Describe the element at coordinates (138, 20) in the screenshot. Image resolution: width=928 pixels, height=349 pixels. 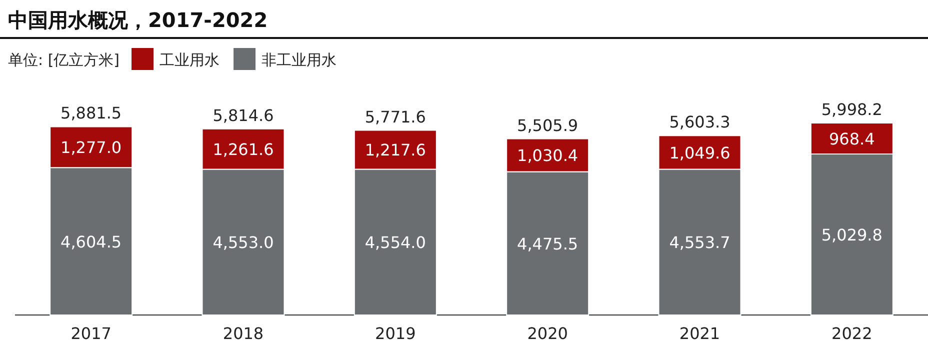
I see `chart-title: 中国用水概况，2017-2022` at that location.